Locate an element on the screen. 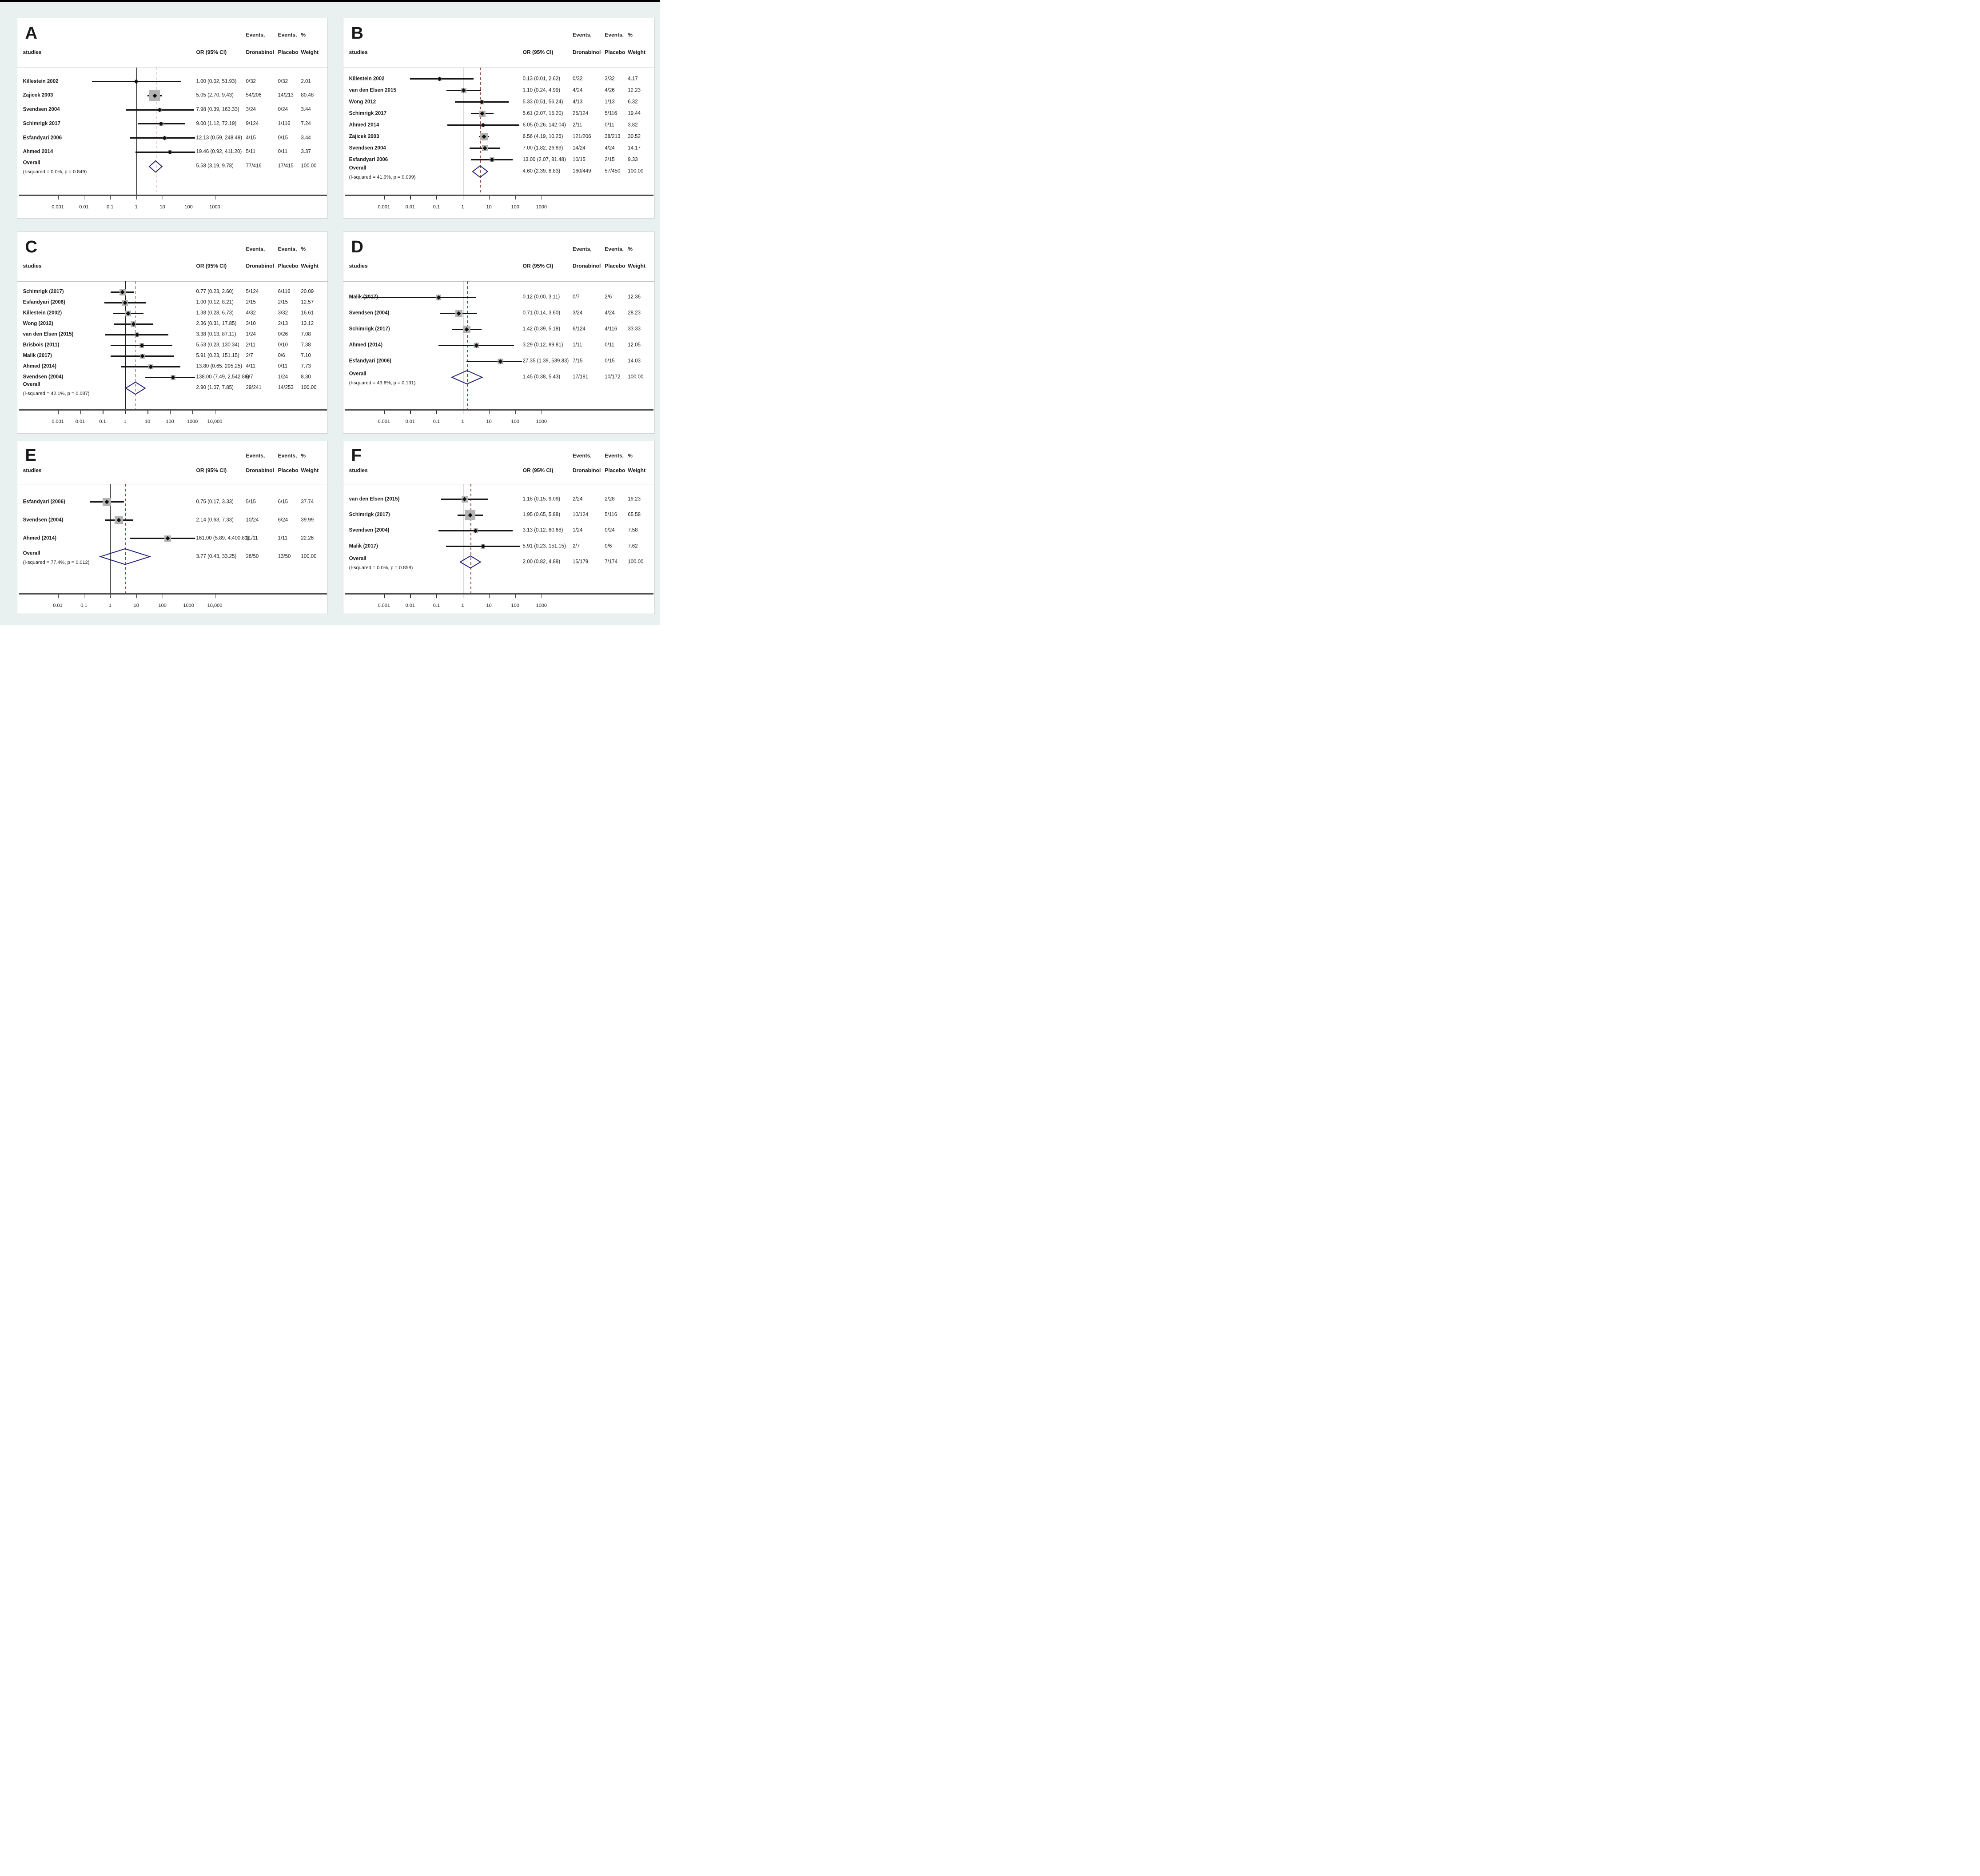 Image resolution: width=1980 pixels, height=1876 pixels. placebo-events: 14/253 is located at coordinates (286, 388).